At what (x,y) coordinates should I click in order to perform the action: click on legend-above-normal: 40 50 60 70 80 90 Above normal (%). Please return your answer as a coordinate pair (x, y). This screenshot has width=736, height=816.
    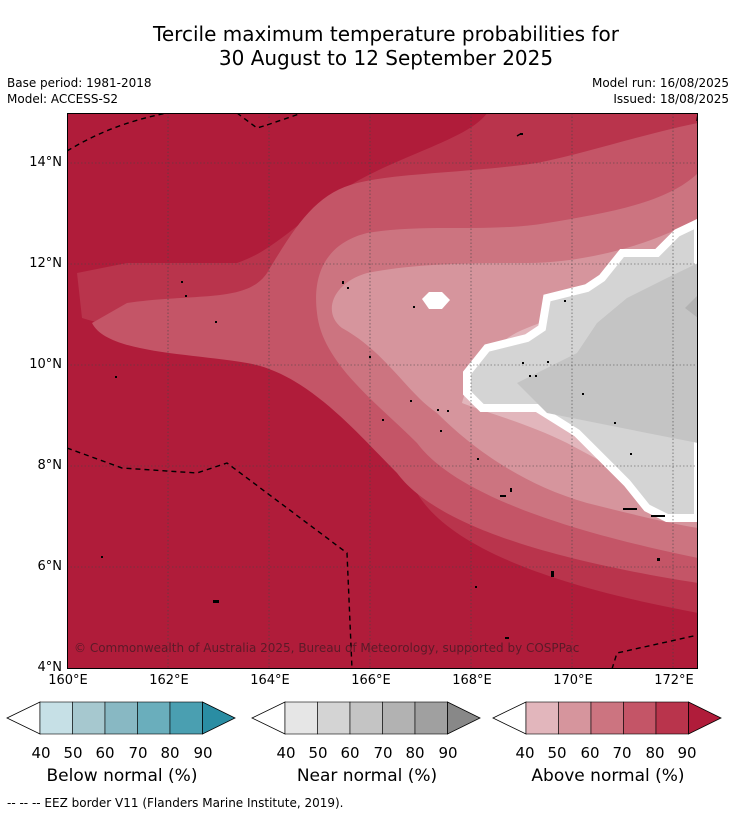
    Looking at the image, I should click on (608, 743).